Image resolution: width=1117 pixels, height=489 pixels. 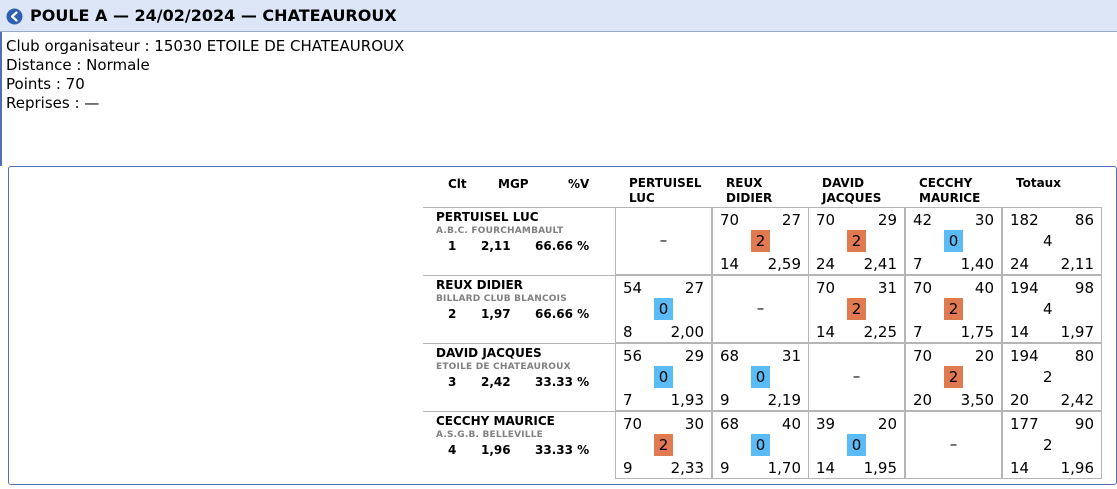 What do you see at coordinates (749, 191) in the screenshot?
I see `header-player-2: REUX DIDIER` at bounding box center [749, 191].